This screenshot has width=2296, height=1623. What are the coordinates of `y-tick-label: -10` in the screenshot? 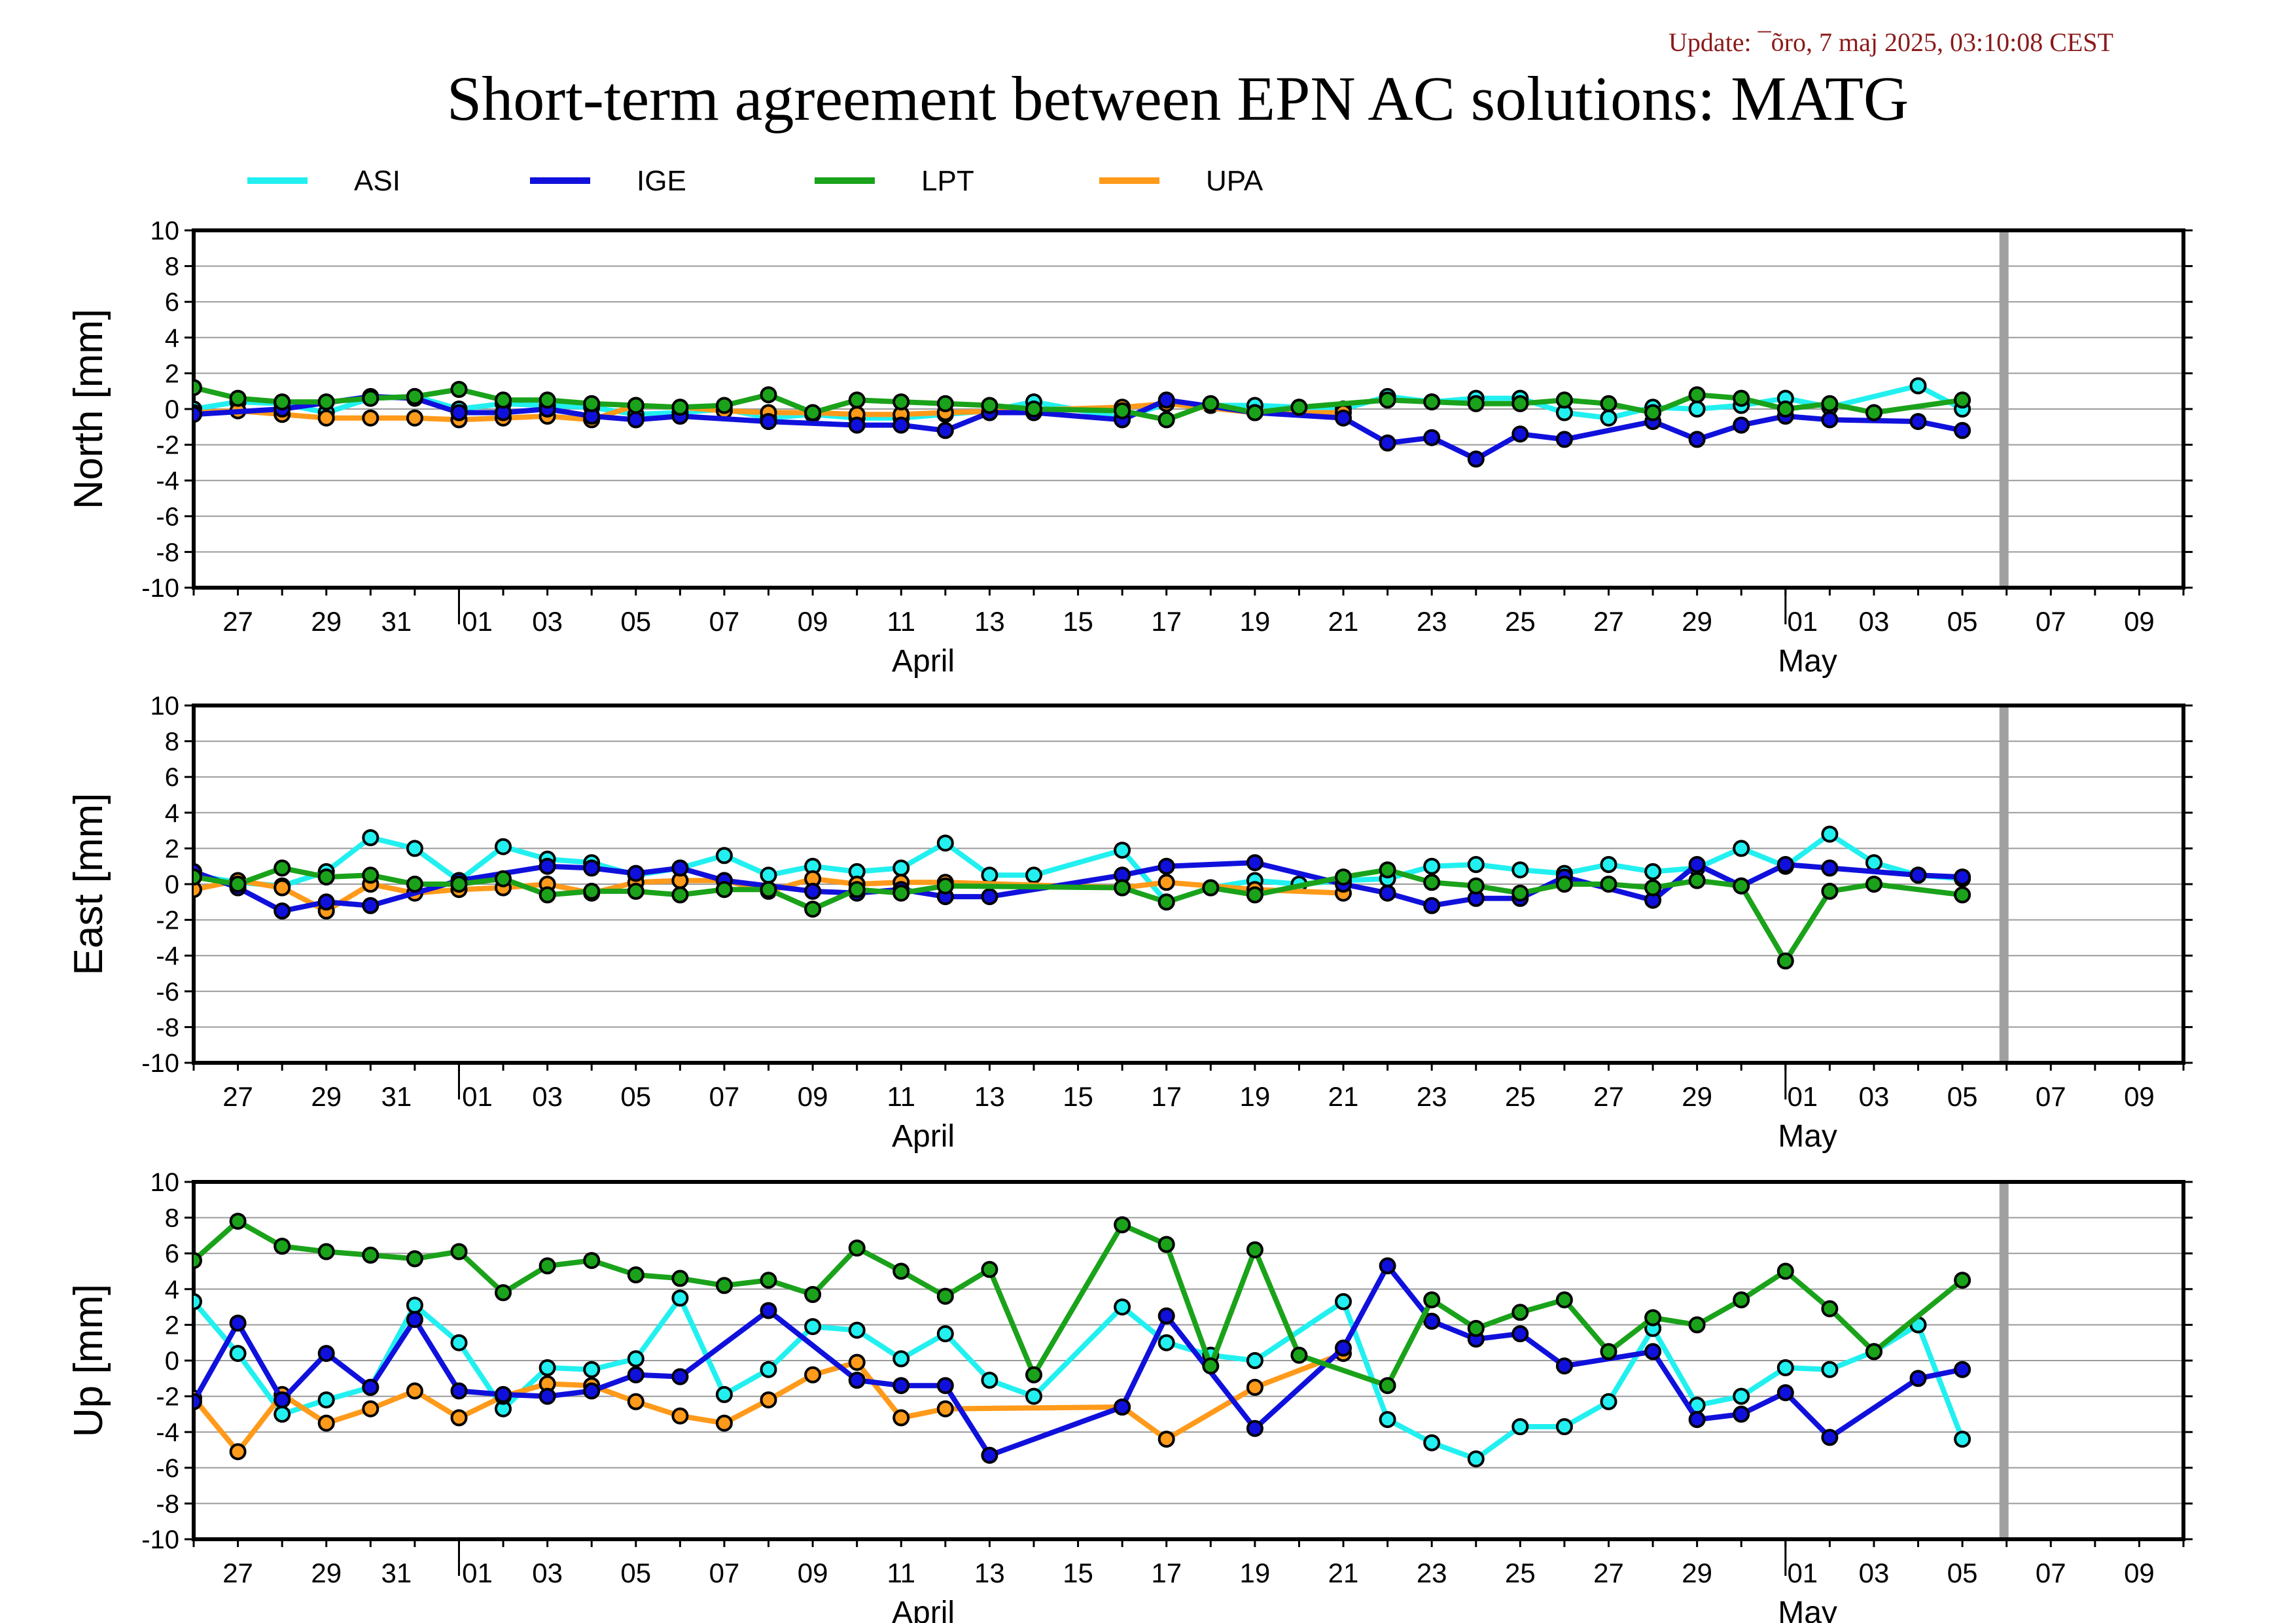 It's located at (160, 1063).